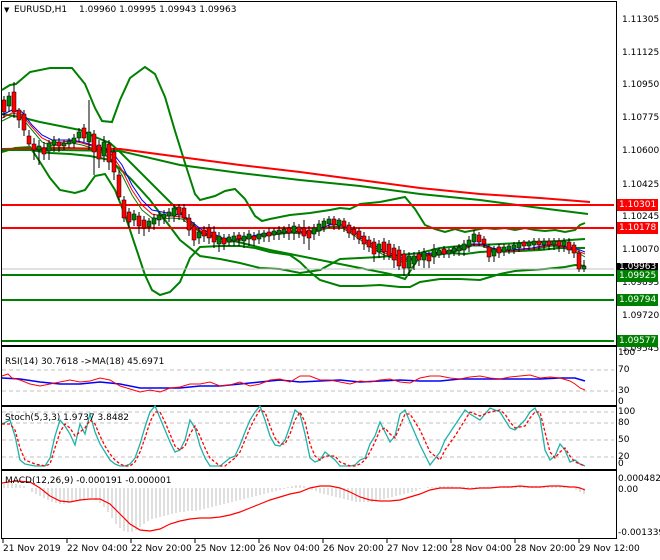  I want to click on price-tick: 1.10600, so click(641, 151).